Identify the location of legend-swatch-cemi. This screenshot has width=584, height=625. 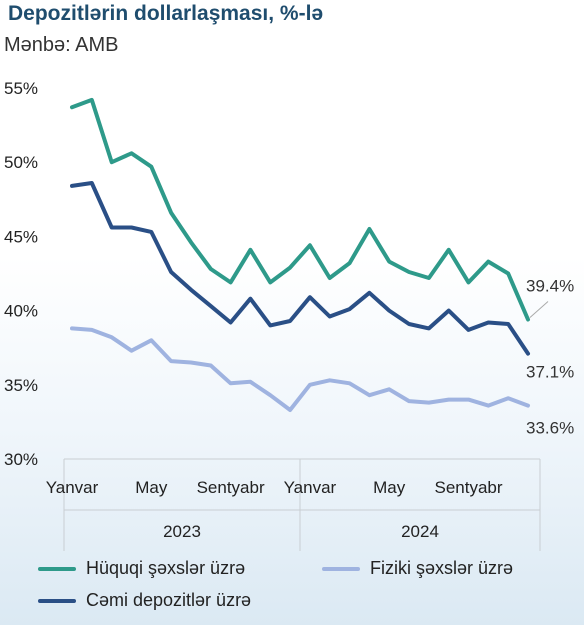
(57, 600).